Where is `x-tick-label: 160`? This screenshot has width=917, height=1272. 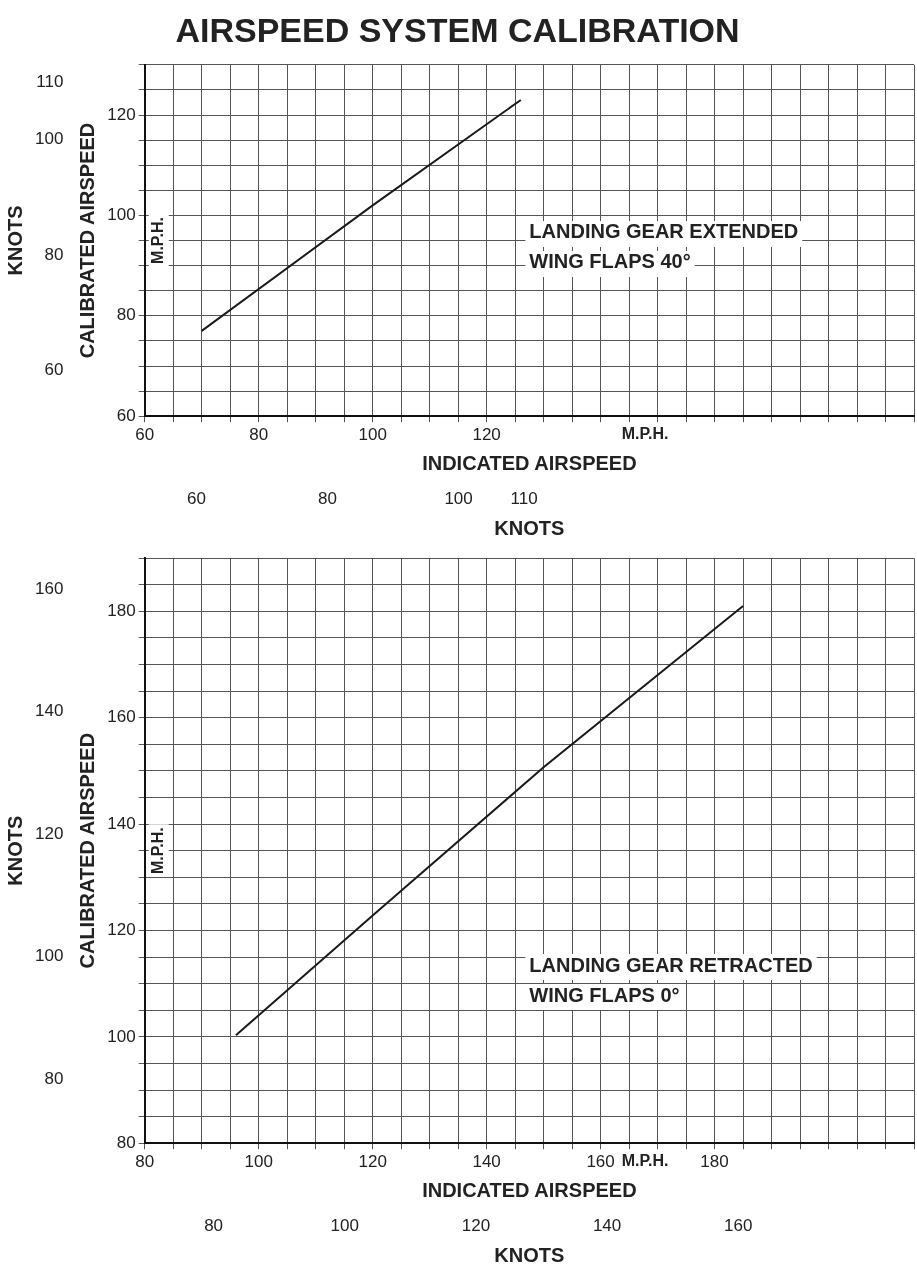
x-tick-label: 160 is located at coordinates (600, 1162).